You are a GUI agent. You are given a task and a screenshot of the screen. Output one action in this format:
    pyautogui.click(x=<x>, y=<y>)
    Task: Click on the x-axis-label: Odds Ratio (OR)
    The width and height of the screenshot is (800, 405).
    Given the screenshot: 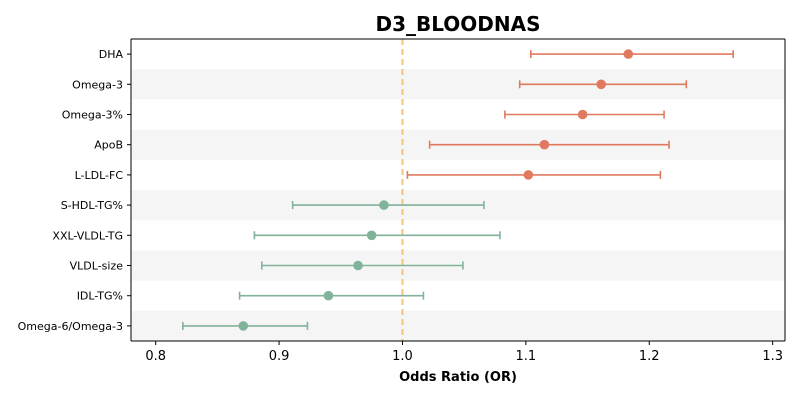 What is the action you would take?
    pyautogui.click(x=458, y=377)
    